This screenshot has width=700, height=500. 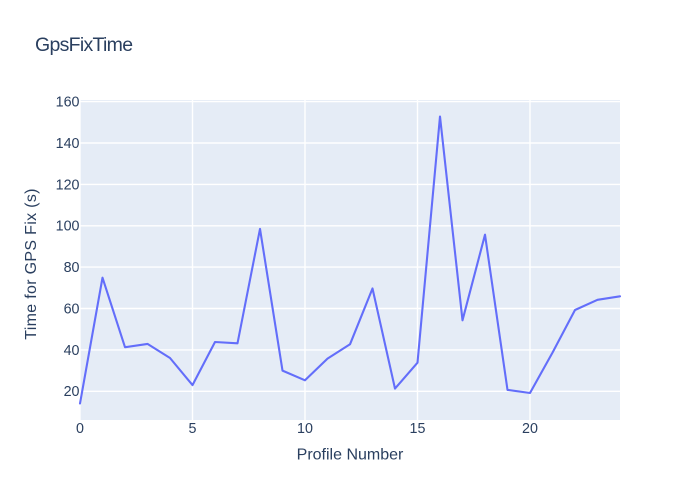 I want to click on svg-text: 10, so click(x=305, y=429).